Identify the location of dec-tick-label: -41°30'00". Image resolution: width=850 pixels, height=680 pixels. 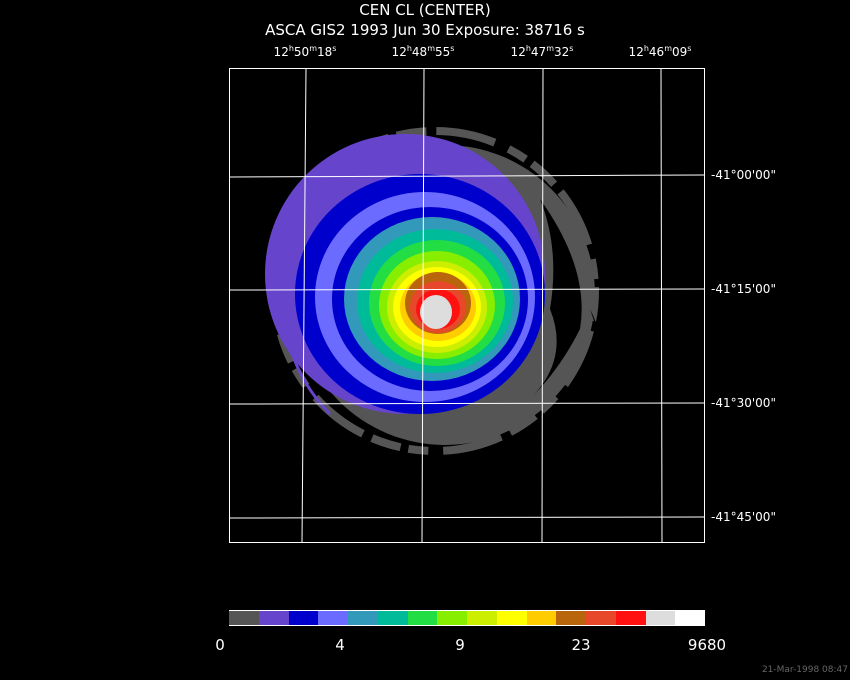
(743, 403).